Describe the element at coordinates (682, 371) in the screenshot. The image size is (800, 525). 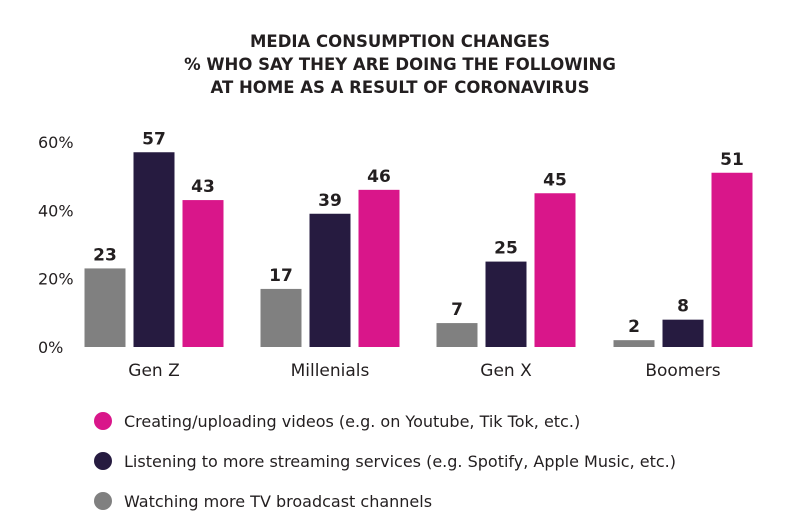
I see `x-category-label: Boomers` at that location.